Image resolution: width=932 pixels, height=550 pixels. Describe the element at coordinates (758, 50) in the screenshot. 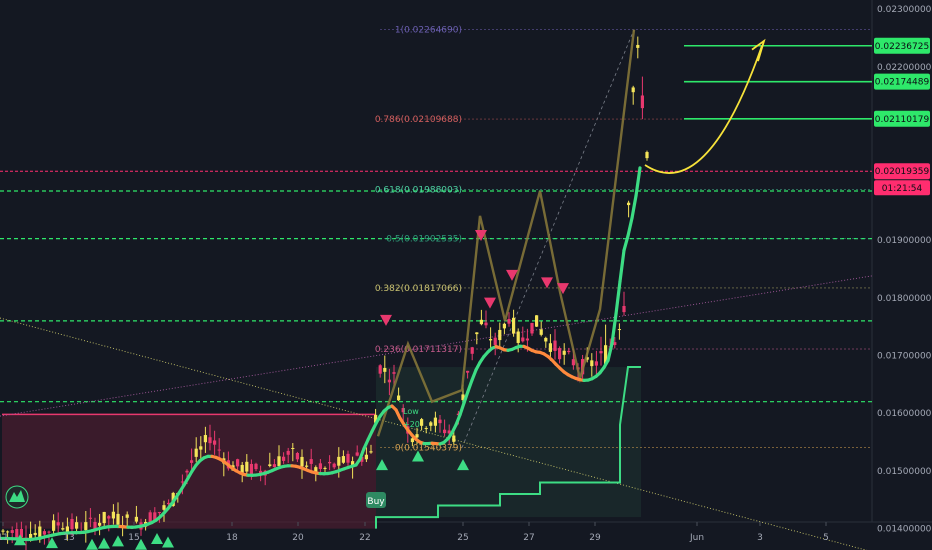

I see `projection-arrowhead` at that location.